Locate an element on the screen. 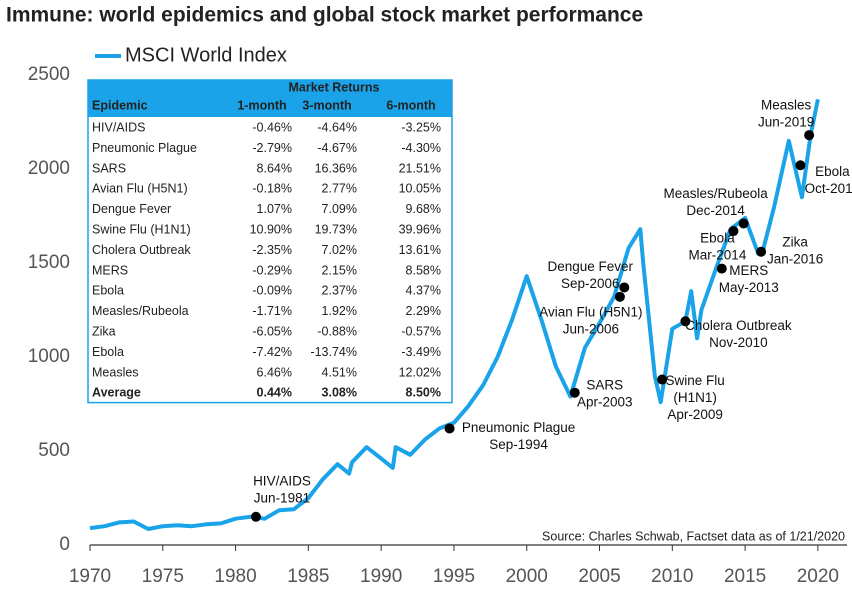  table-cell: 2.37% is located at coordinates (339, 291).